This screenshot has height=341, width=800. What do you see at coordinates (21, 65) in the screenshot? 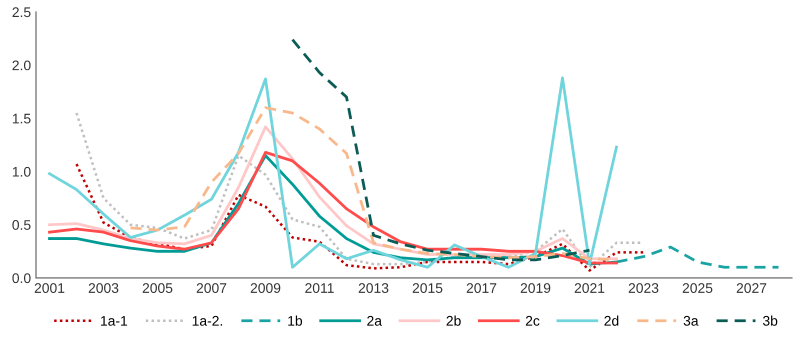
I see `y-tick-label: 2.0` at bounding box center [21, 65].